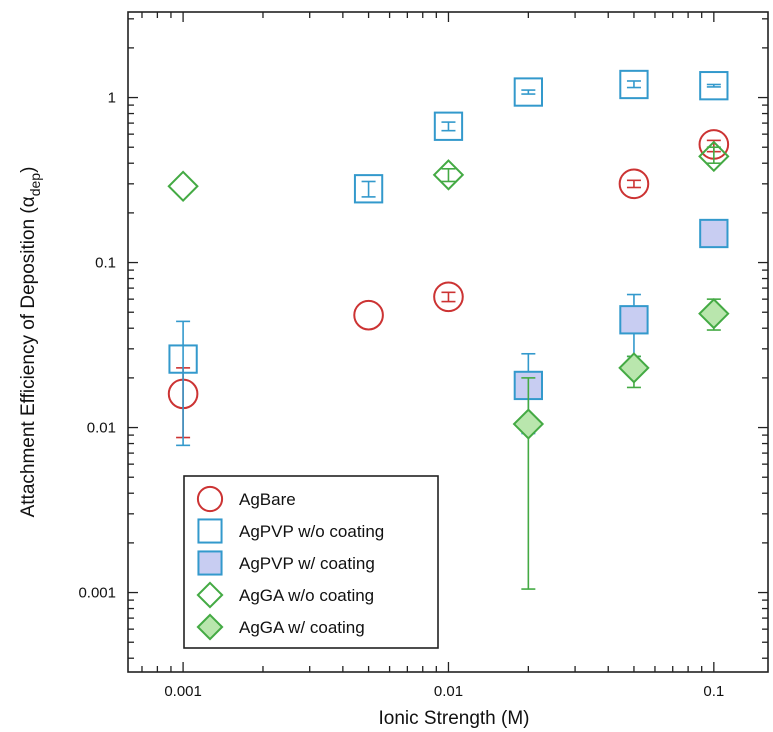 Image resolution: width=773 pixels, height=732 pixels. Describe the element at coordinates (454, 718) in the screenshot. I see `x-axis-title: Ionic Strength (M)` at that location.